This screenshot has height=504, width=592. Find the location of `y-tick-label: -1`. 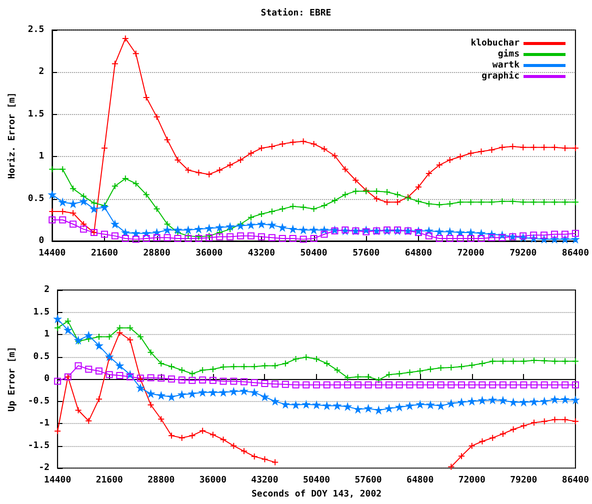

y-tick-label: -1 is located at coordinates (44, 423).